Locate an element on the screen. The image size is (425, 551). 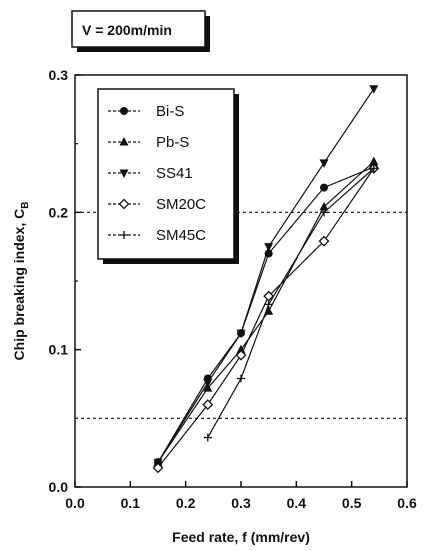
x-axis-title: Feed rate, f (mm/rev) is located at coordinates (241, 537).